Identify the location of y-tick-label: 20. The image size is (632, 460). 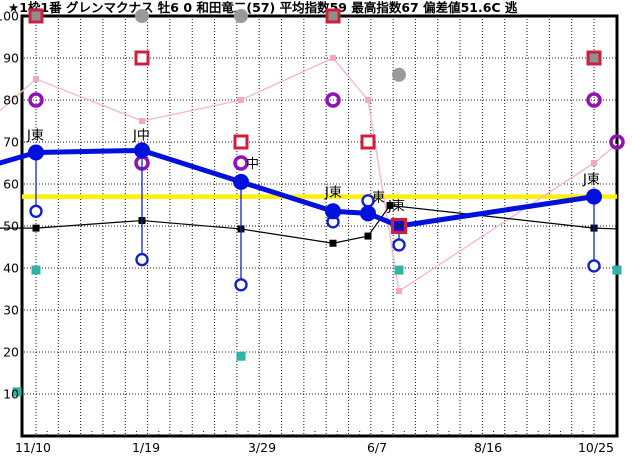
(11, 352).